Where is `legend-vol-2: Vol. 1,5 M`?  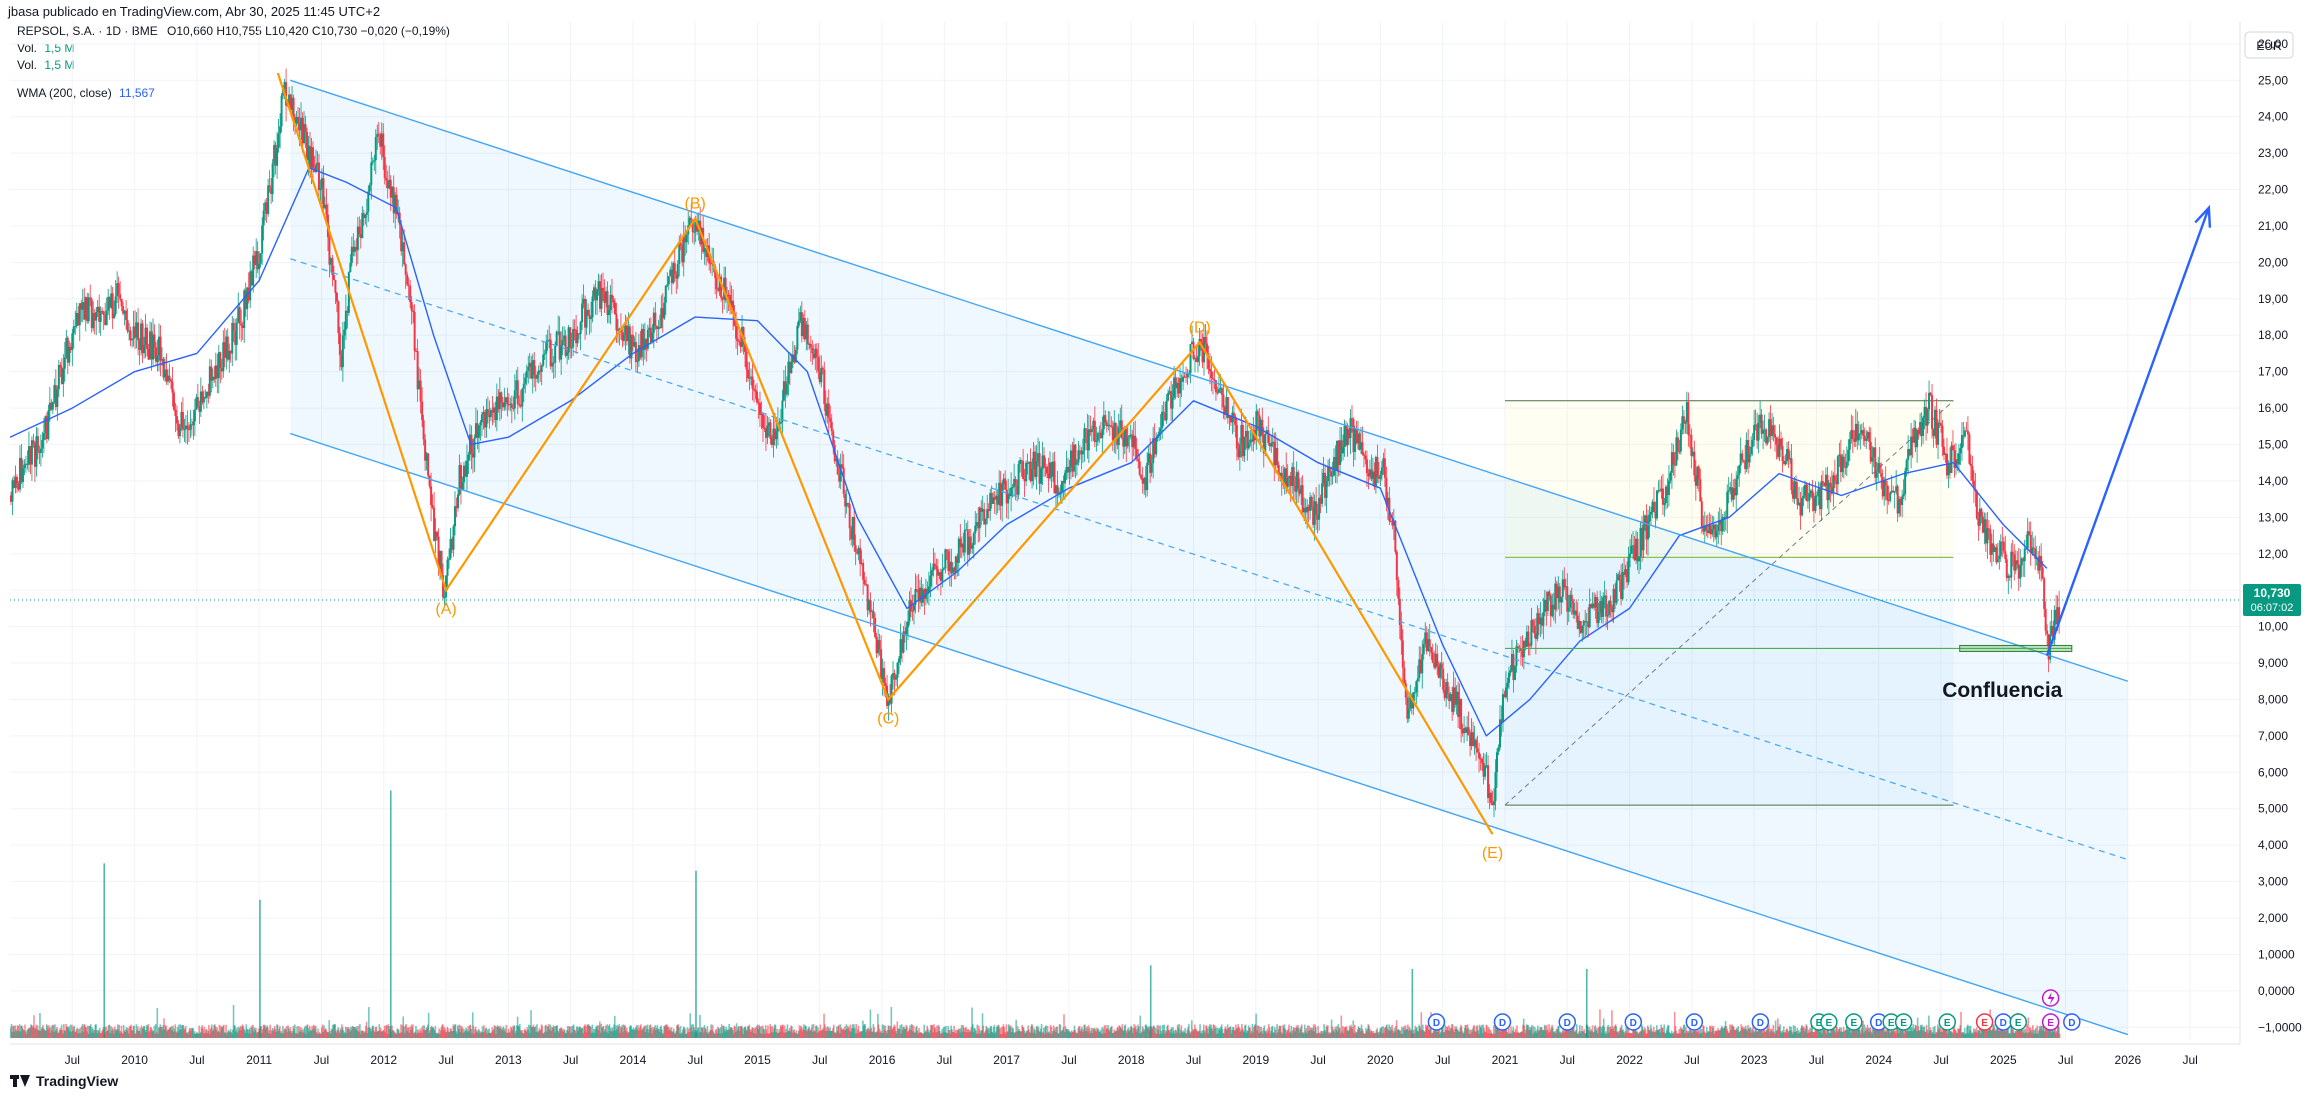
legend-vol-2: Vol. 1,5 M is located at coordinates (45, 65).